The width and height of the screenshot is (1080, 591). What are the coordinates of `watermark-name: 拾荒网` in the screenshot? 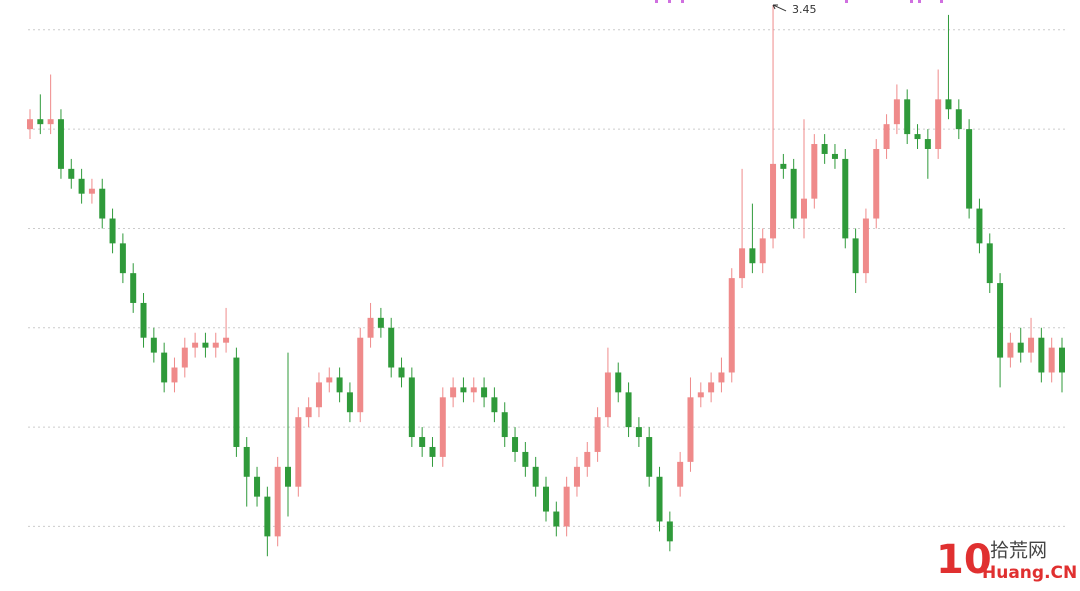 It's located at (1018, 551).